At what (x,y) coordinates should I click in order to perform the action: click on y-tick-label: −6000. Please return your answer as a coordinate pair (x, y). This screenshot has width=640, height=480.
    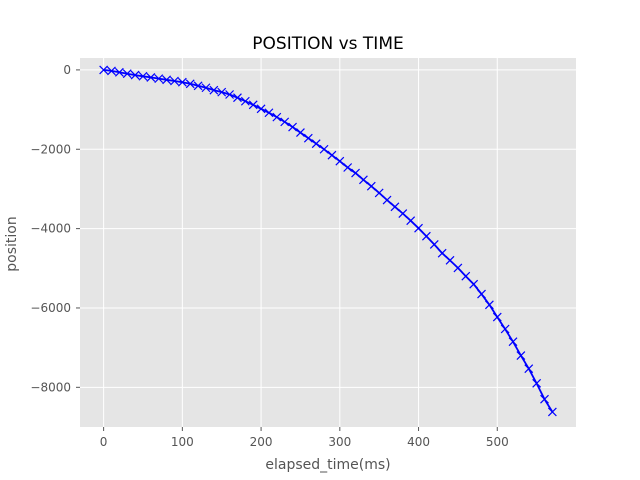
    Looking at the image, I should click on (50, 308).